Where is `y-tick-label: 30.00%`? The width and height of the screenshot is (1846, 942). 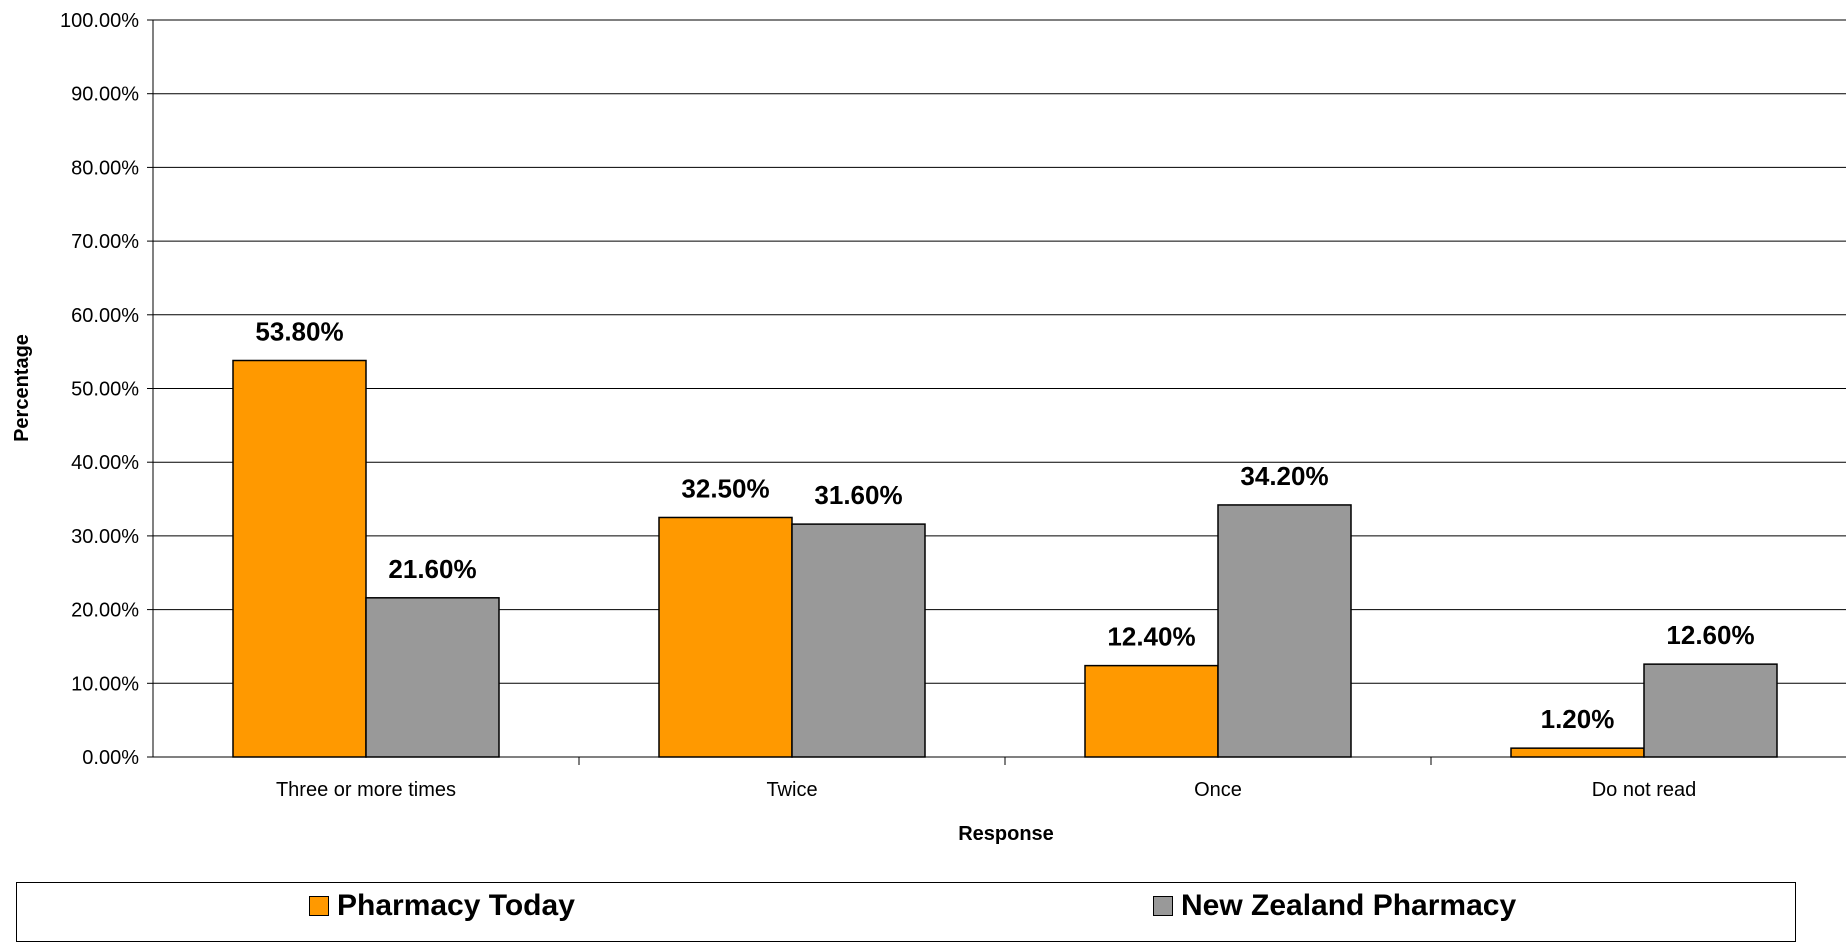
y-tick-label: 30.00% is located at coordinates (105, 537).